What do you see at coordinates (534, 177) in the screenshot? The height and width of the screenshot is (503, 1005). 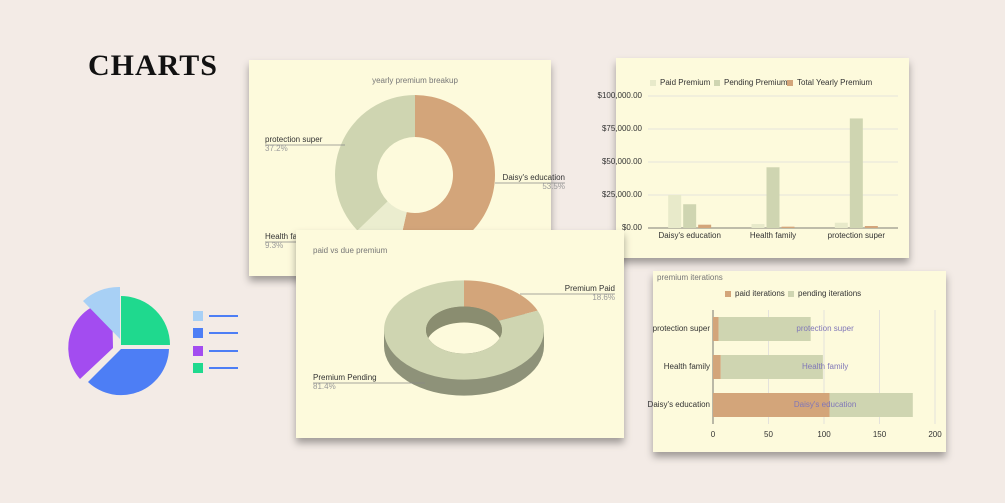 I see `slice-label: Daisy's education` at bounding box center [534, 177].